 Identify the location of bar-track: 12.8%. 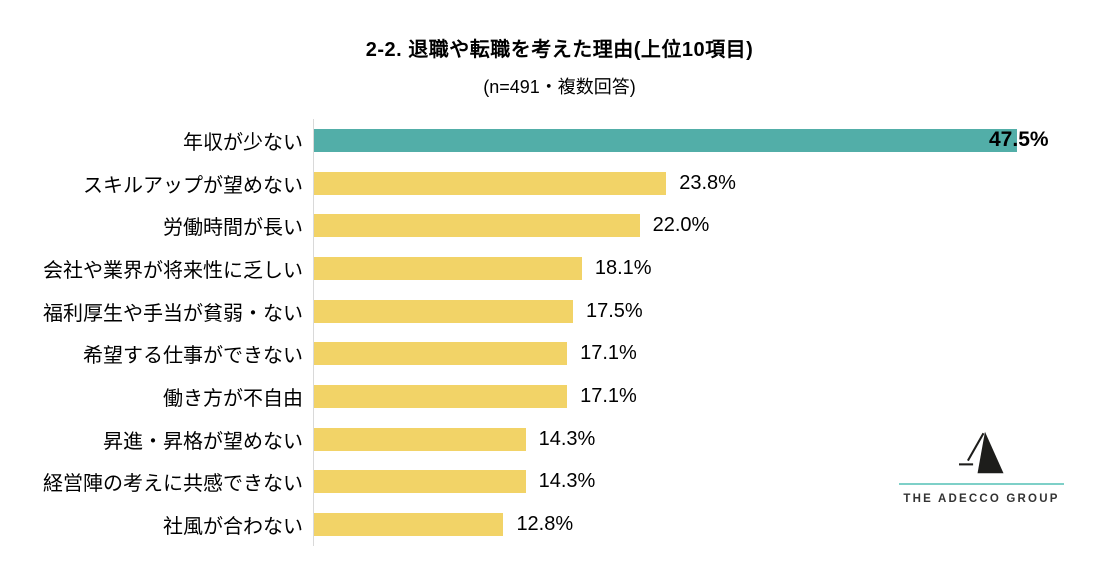
(716, 524).